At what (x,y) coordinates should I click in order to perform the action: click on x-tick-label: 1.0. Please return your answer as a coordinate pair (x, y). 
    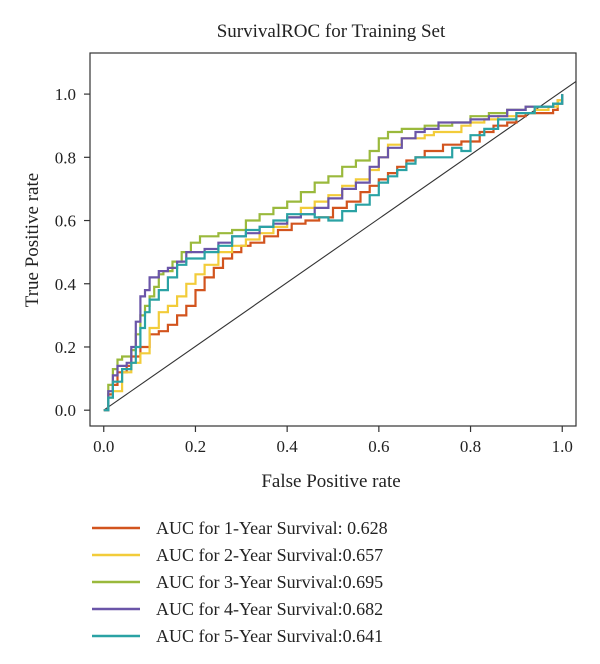
    Looking at the image, I should click on (562, 446).